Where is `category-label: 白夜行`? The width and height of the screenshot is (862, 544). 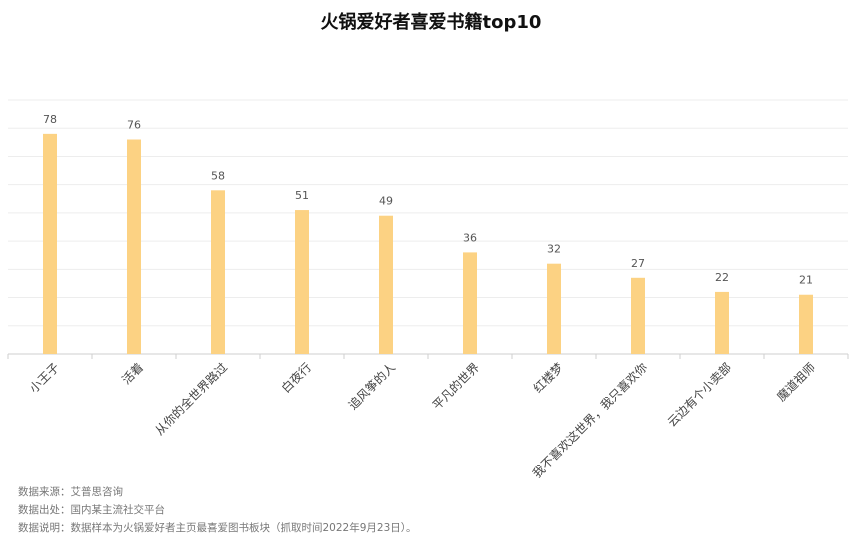
category-label: 白夜行 is located at coordinates (296, 378).